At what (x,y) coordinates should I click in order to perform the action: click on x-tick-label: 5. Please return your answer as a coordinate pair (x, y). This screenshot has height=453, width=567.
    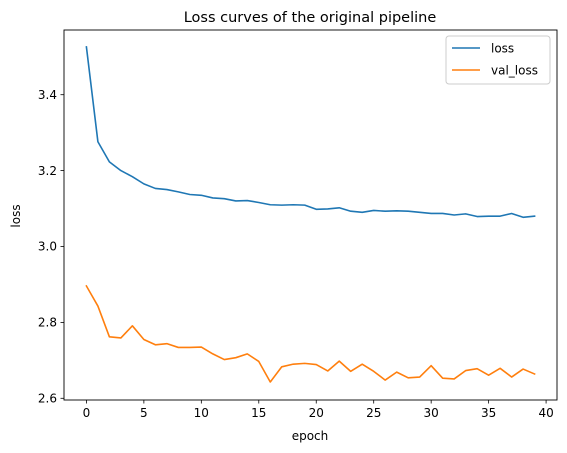
    Looking at the image, I should click on (144, 413).